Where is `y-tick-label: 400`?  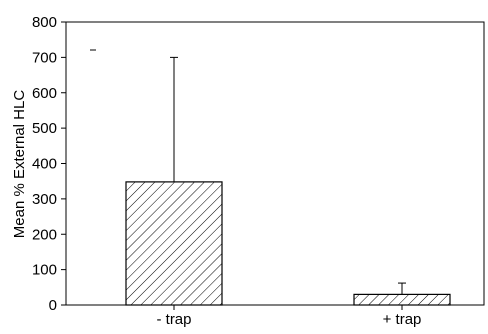 y-tick-label: 400 is located at coordinates (44, 164).